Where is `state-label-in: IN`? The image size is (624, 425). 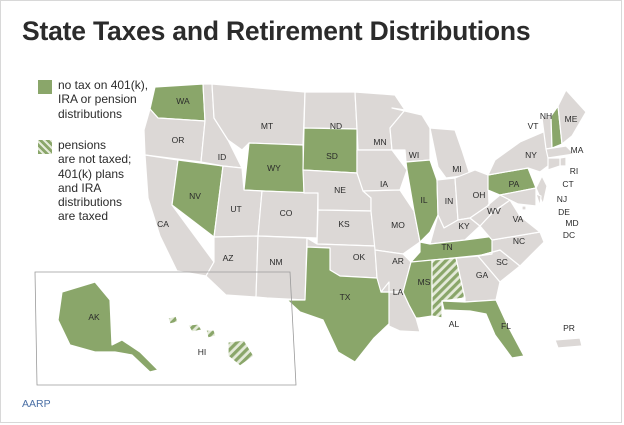
state-label-in: IN is located at coordinates (449, 201).